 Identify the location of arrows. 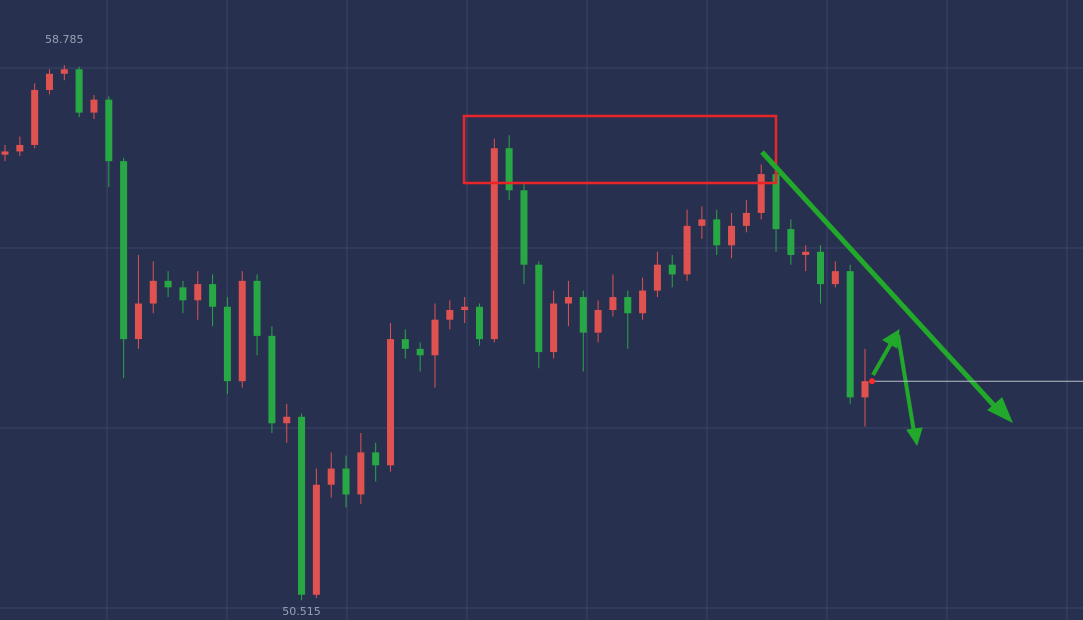
(886, 298).